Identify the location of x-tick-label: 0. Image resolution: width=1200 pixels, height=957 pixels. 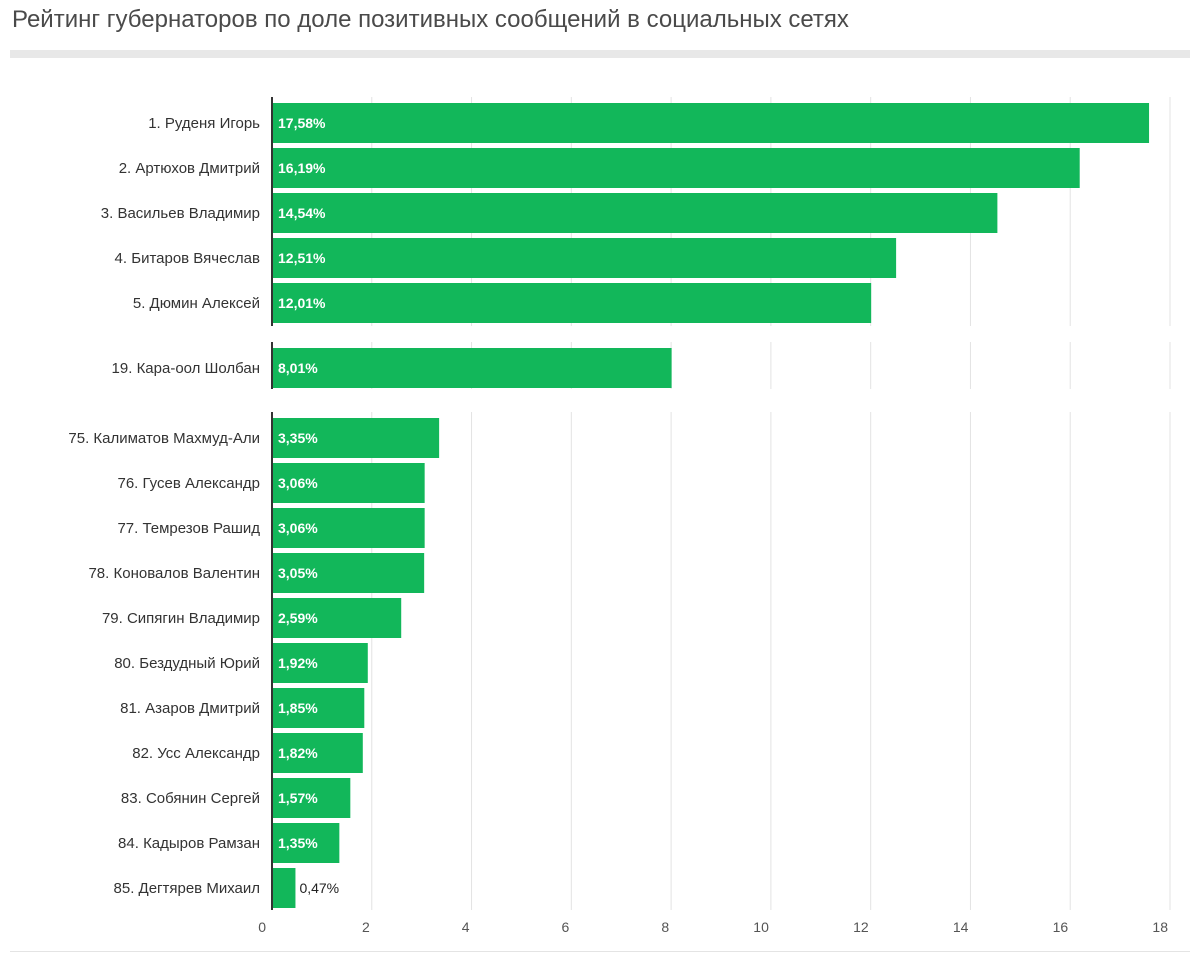
(262, 927).